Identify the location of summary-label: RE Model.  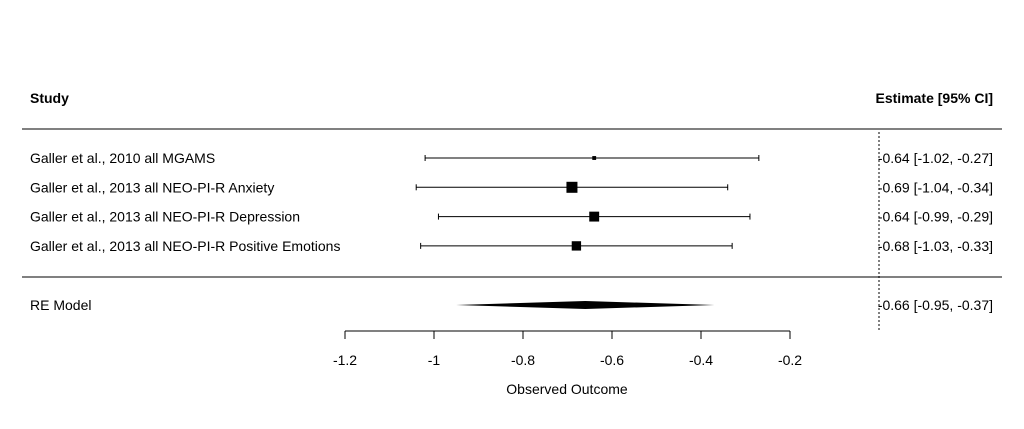
(60, 305).